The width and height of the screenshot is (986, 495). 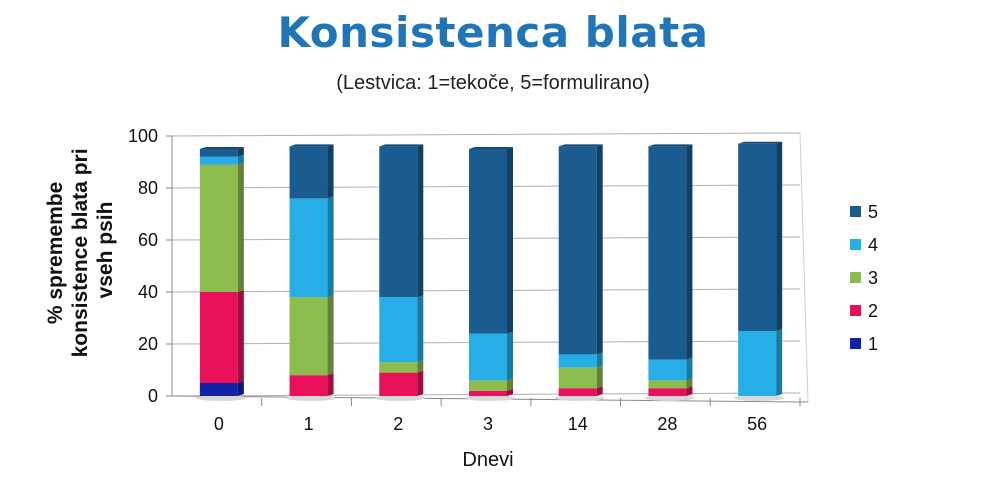 I want to click on x-tick-label: 56, so click(x=757, y=424).